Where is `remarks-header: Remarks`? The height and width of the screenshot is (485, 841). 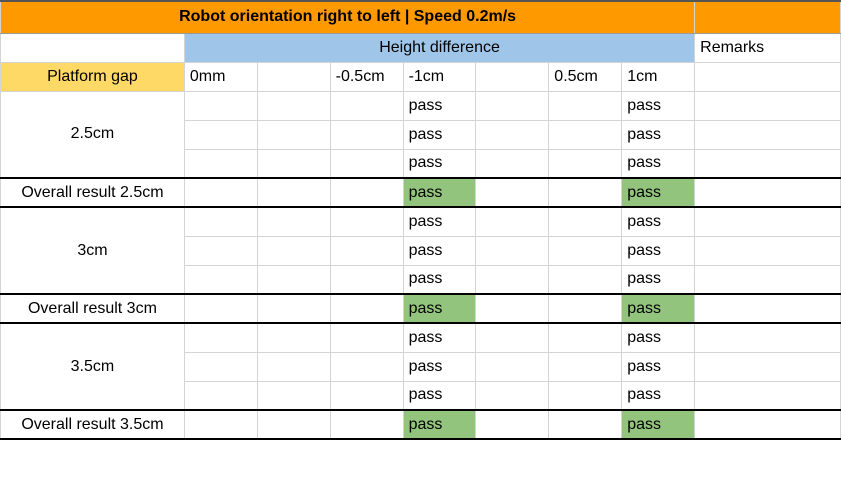 remarks-header: Remarks is located at coordinates (767, 47).